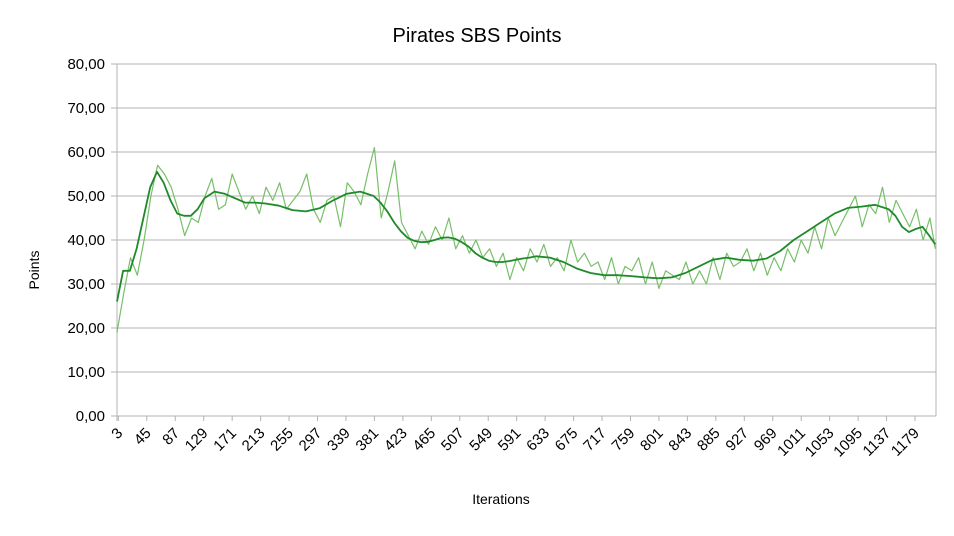  I want to click on x-tick-label: 591, so click(510, 440).